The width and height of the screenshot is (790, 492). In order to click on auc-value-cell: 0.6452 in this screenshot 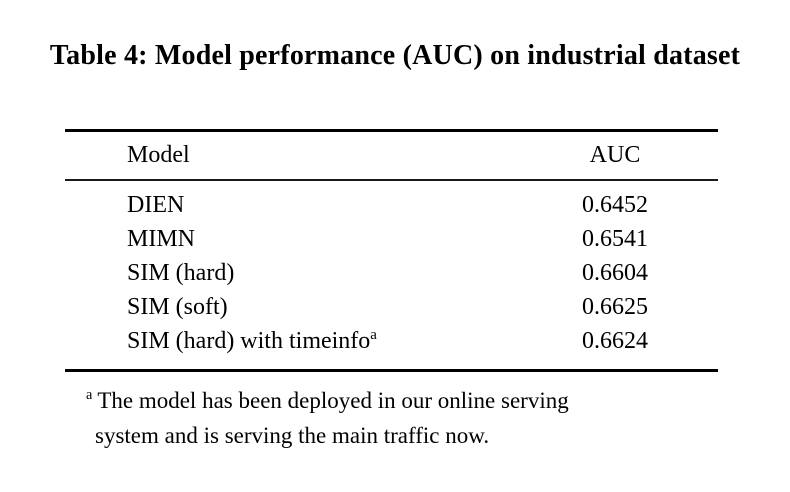, I will do `click(615, 204)`.